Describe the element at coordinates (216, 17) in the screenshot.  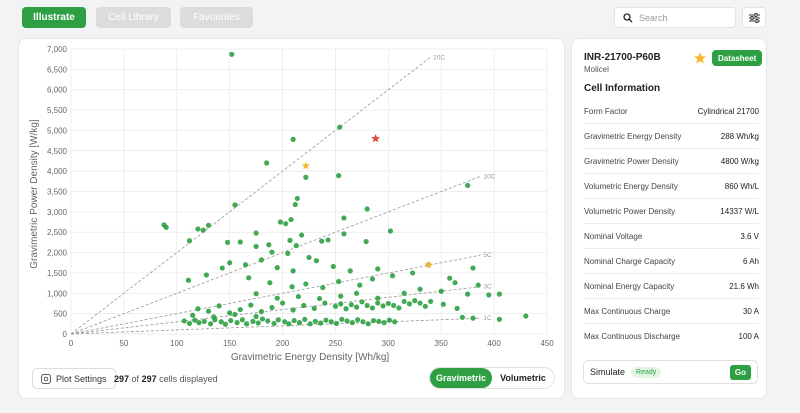
I see `tab-favourites: Favourites` at that location.